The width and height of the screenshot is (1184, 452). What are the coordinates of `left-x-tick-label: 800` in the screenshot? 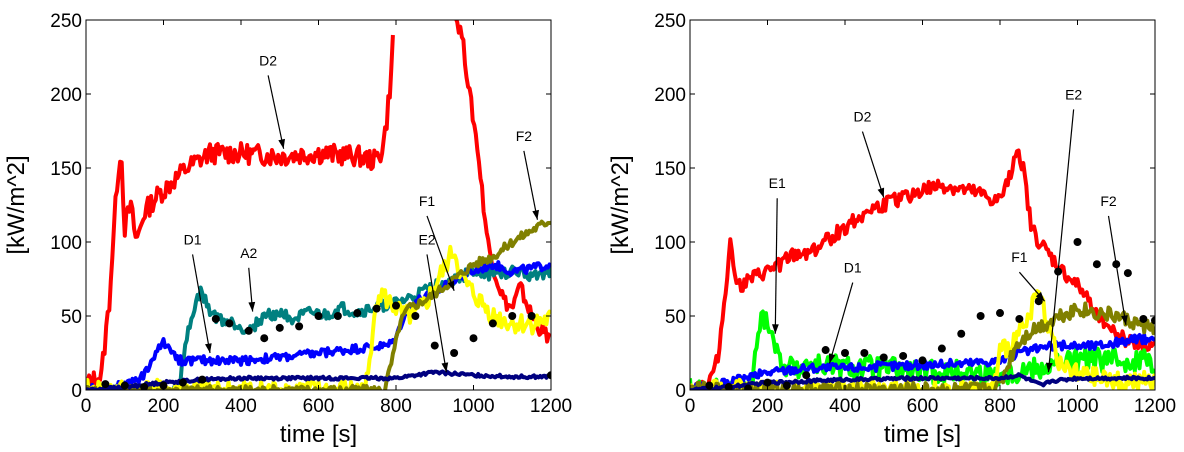 It's located at (396, 406).